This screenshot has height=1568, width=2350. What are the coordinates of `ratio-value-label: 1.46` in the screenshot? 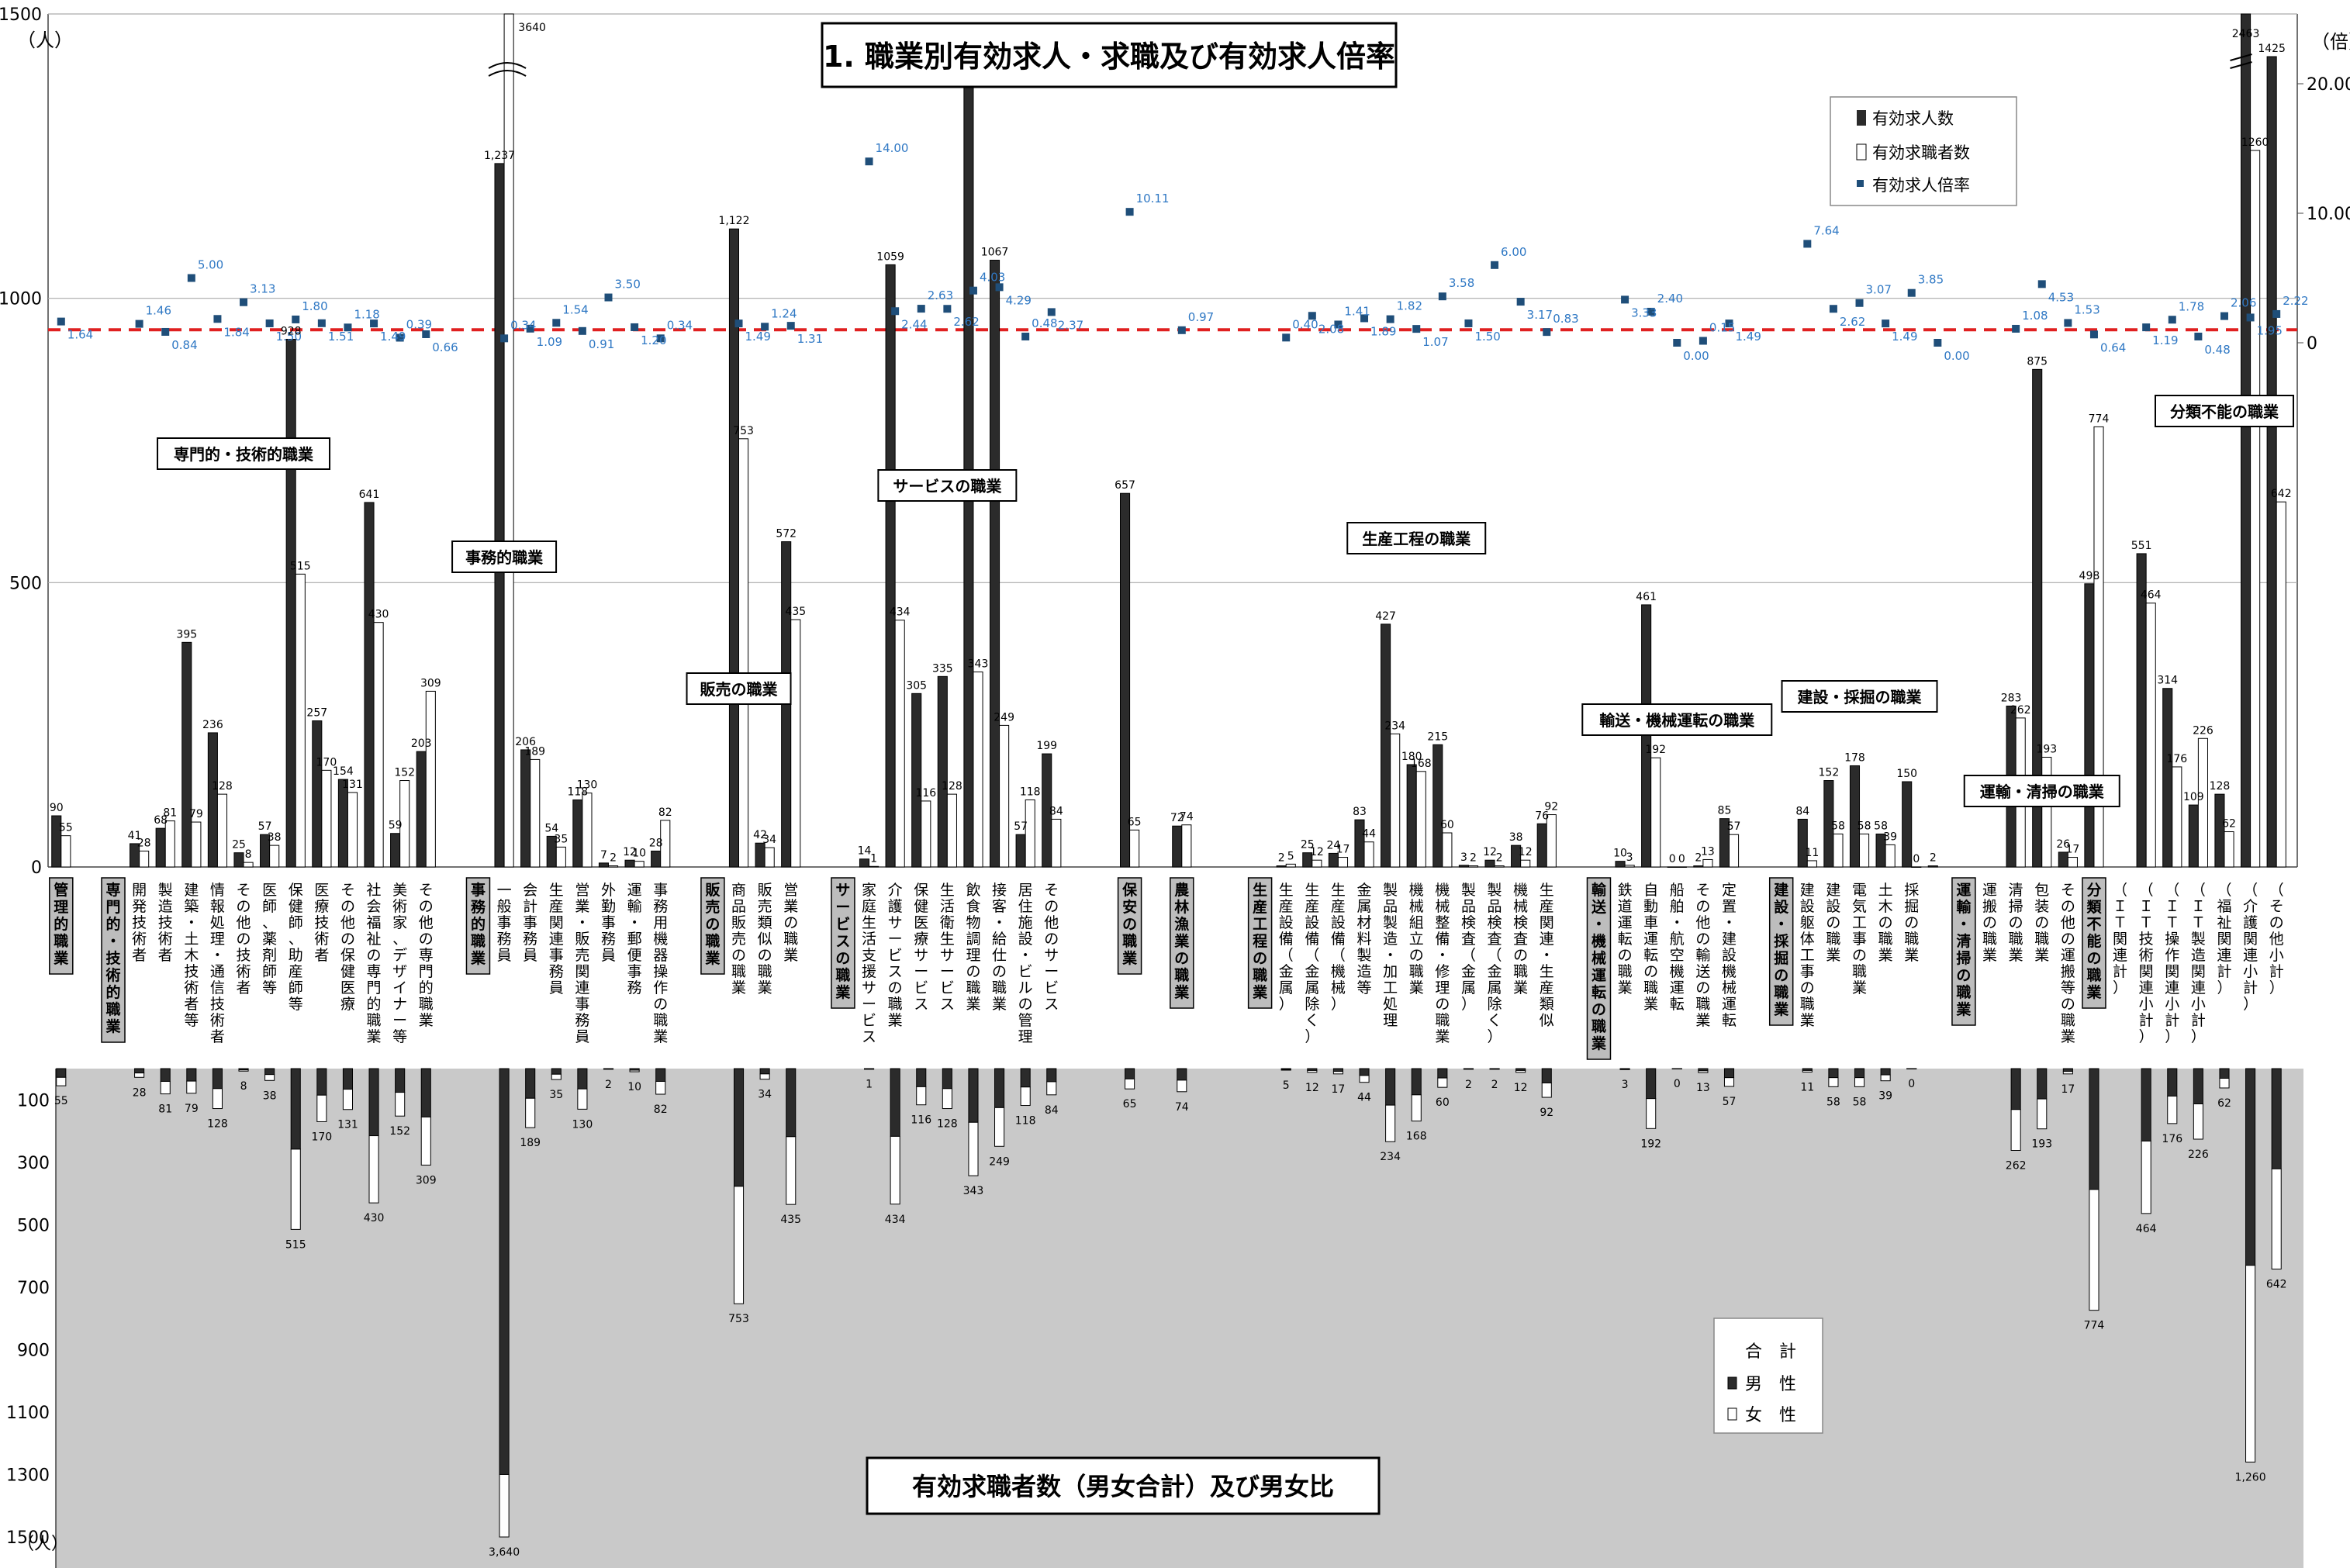 It's located at (158, 311).